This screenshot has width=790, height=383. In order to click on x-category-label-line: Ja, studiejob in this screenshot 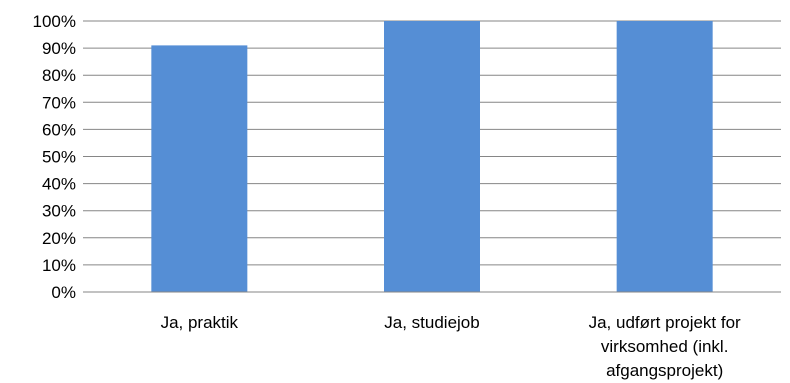, I will do `click(431, 322)`.